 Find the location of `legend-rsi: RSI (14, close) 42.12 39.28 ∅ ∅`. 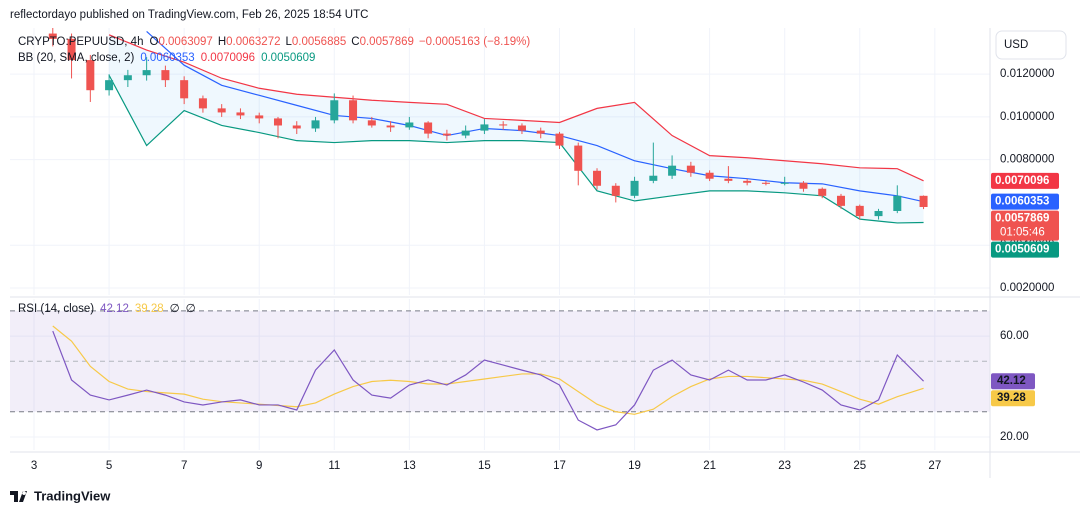

legend-rsi: RSI (14, close) 42.12 39.28 ∅ ∅ is located at coordinates (107, 309).